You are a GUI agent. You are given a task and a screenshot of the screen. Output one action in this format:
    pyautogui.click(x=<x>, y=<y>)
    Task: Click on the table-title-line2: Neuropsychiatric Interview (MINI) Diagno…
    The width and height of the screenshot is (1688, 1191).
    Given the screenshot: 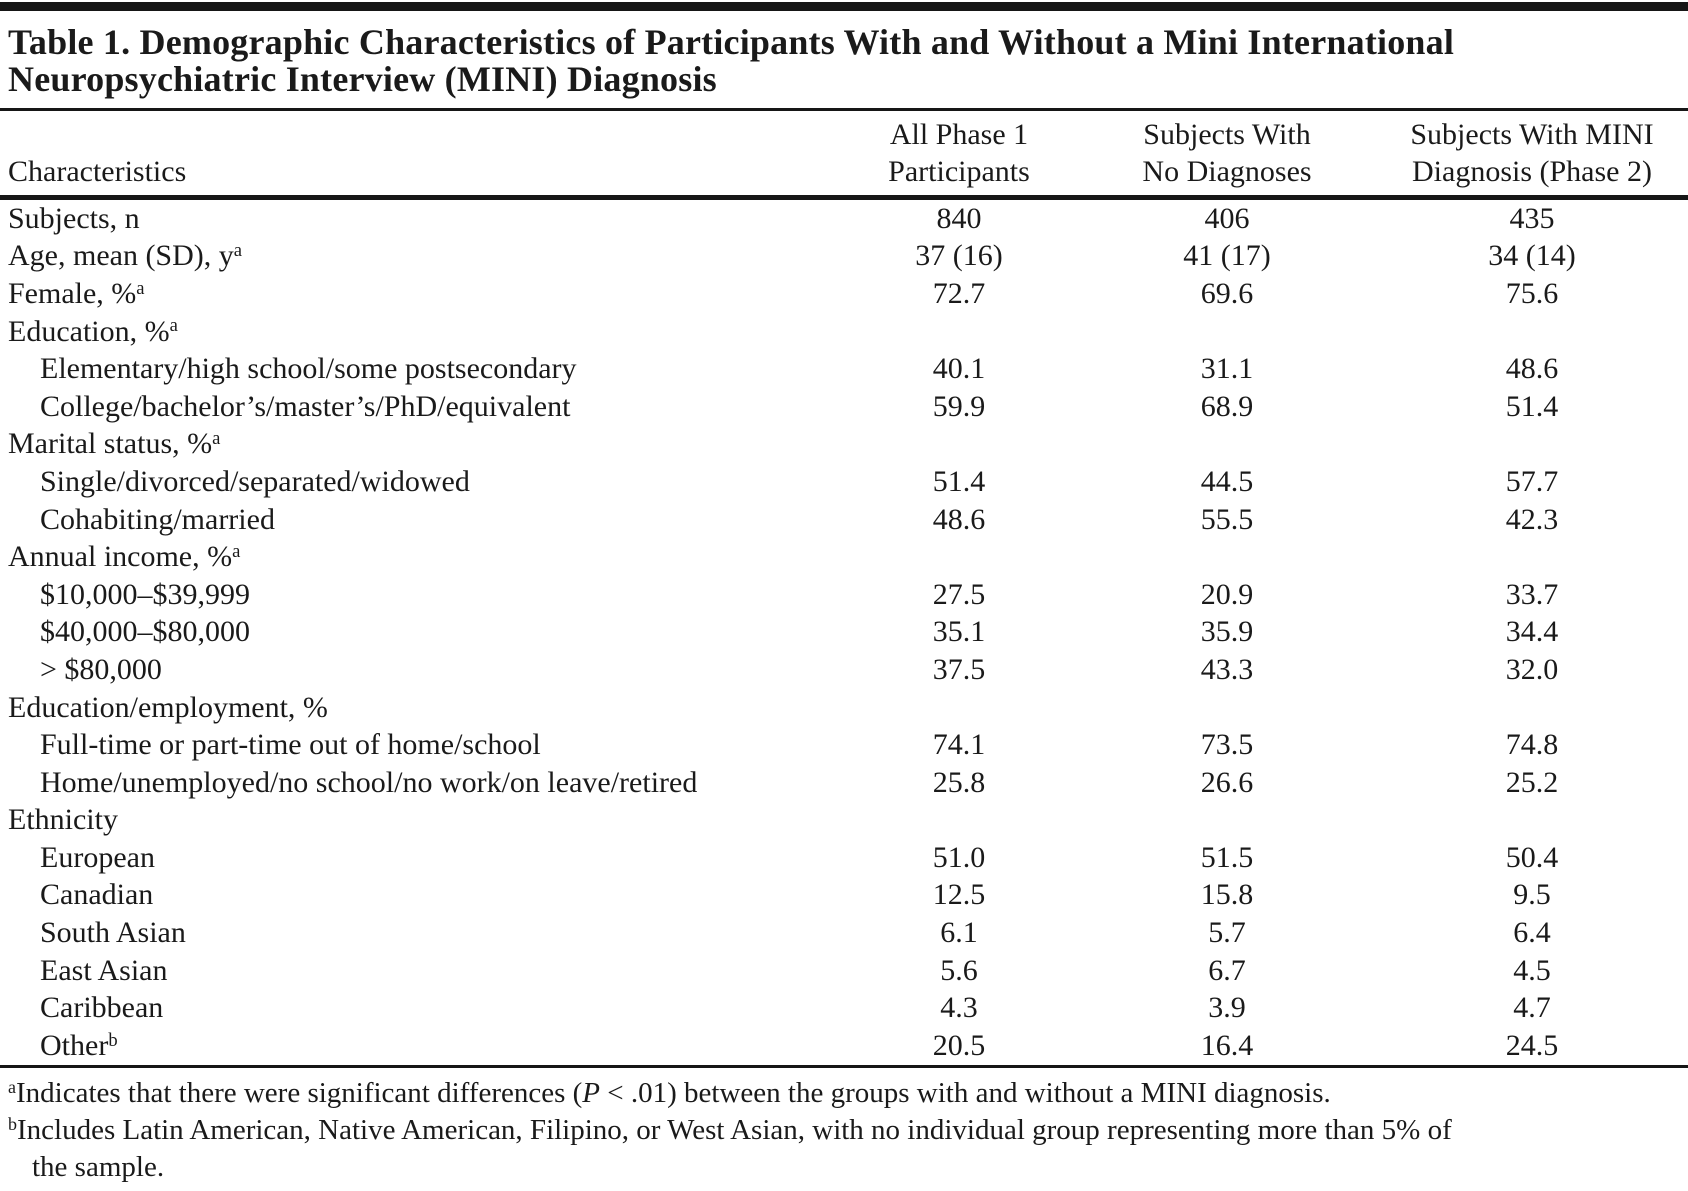 What is the action you would take?
    pyautogui.click(x=362, y=79)
    